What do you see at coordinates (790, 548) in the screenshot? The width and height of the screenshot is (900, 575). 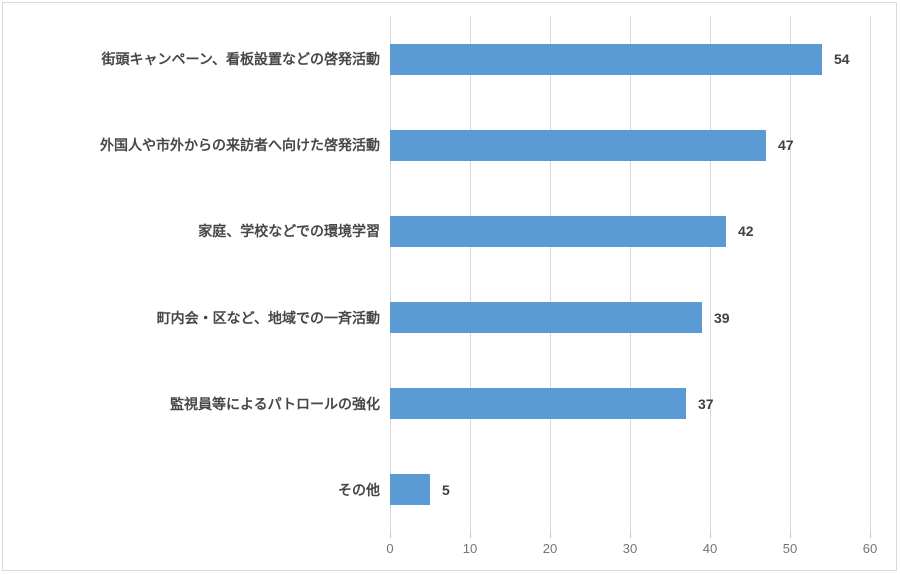 I see `x-axis-tick-label: 50` at bounding box center [790, 548].